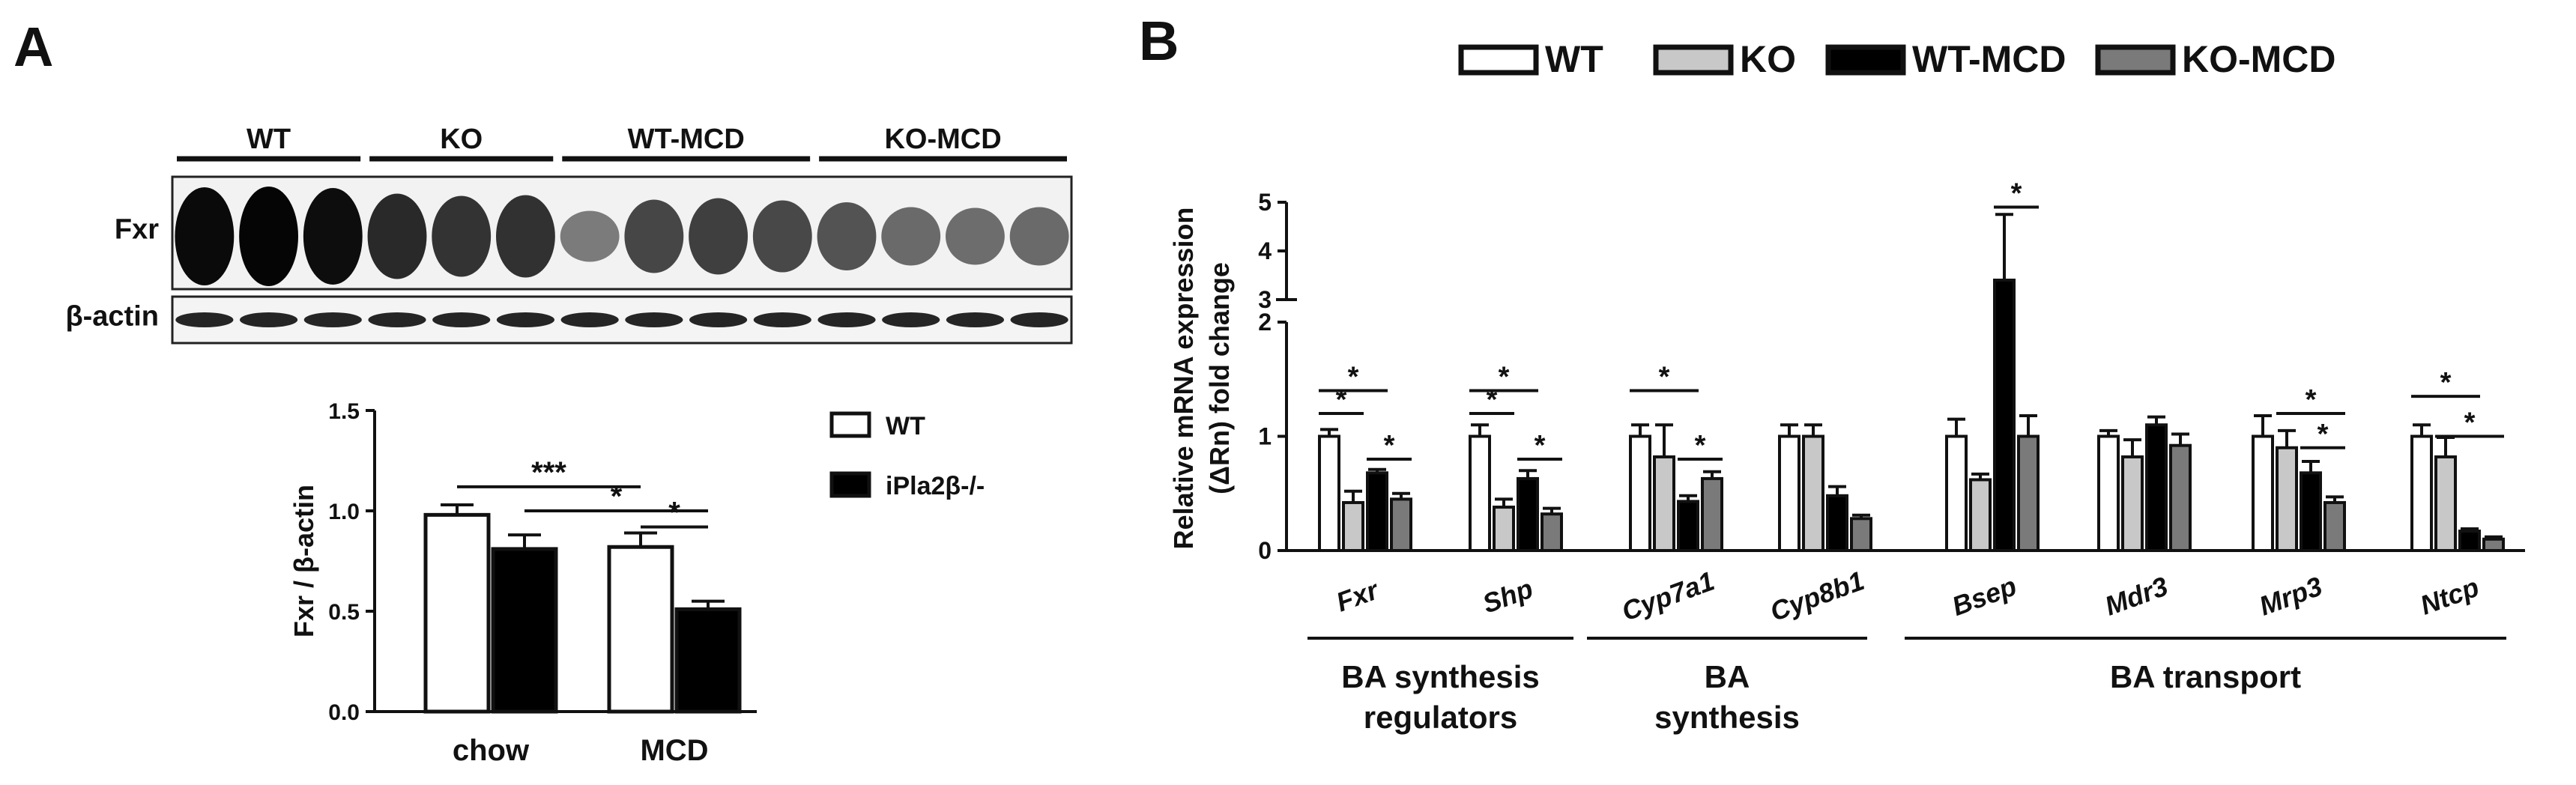 The image size is (2576, 785). Describe the element at coordinates (344, 411) in the screenshot. I see `y-tick-label: 1.5` at that location.